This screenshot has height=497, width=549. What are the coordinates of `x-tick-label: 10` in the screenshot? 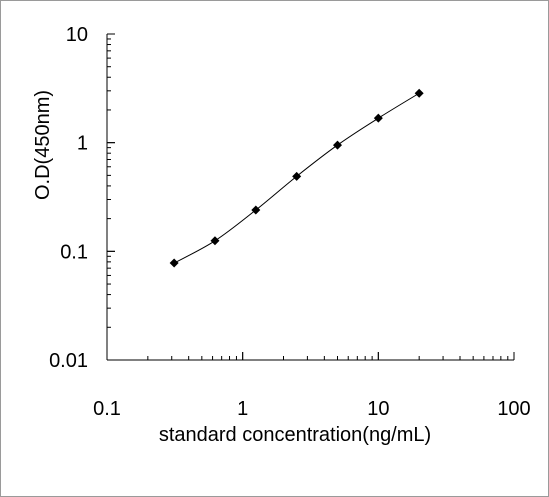 It's located at (378, 409).